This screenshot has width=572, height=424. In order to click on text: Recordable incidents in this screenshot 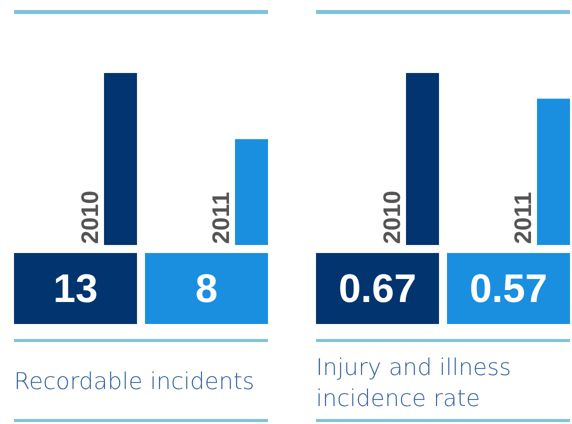, I will do `click(134, 382)`.